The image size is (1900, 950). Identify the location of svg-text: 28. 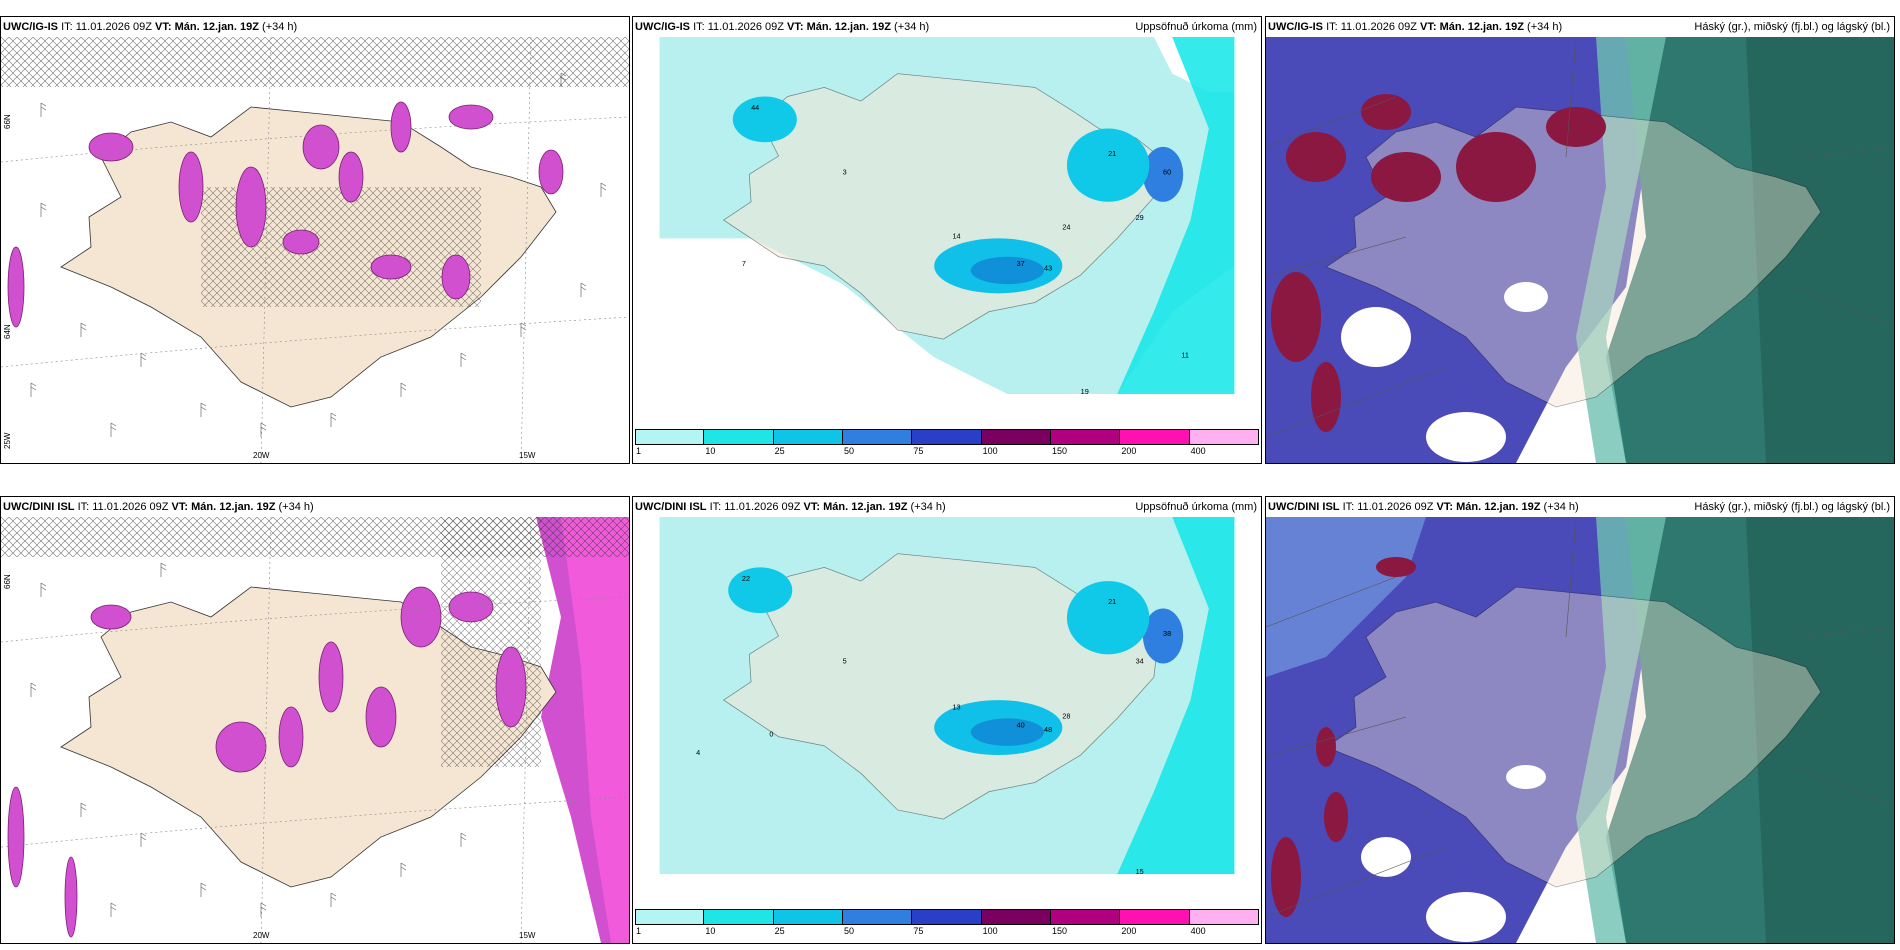
(1066, 715).